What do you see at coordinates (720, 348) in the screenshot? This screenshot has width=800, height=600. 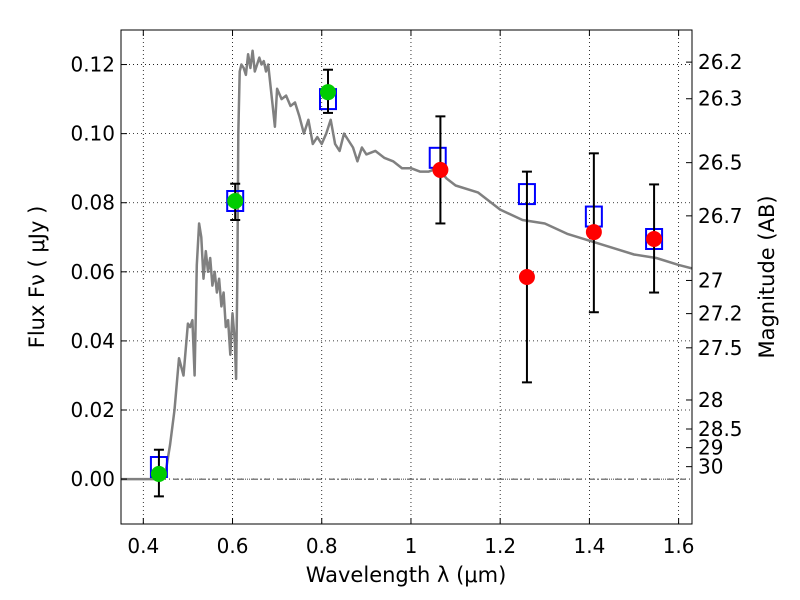 I see `right-tick-label: 27.5` at bounding box center [720, 348].